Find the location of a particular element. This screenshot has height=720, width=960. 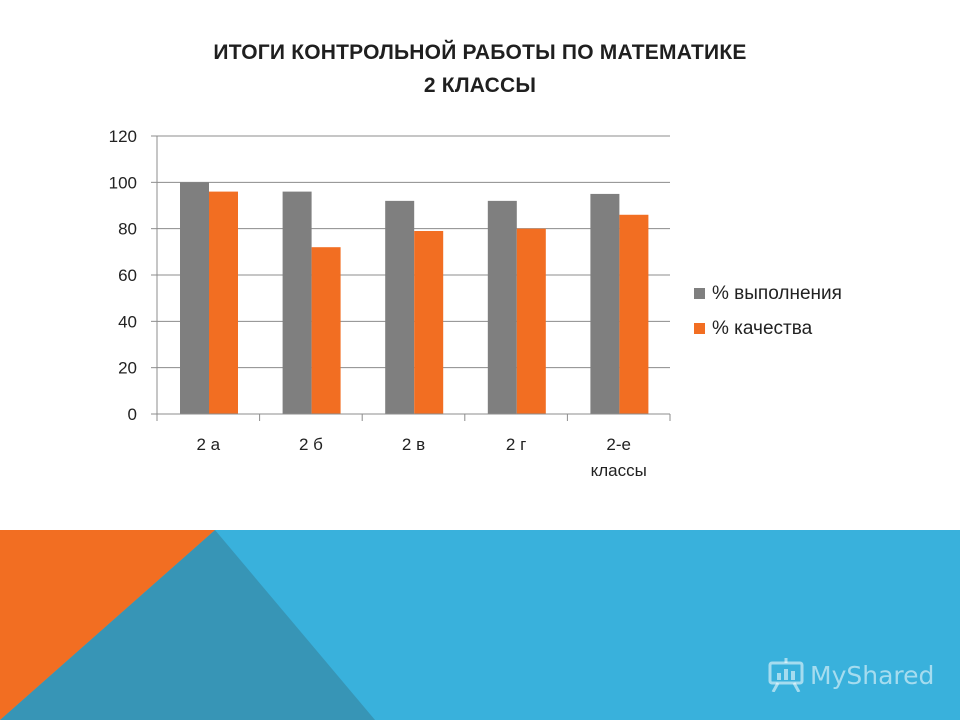

watermark: MyShared is located at coordinates (851, 675).